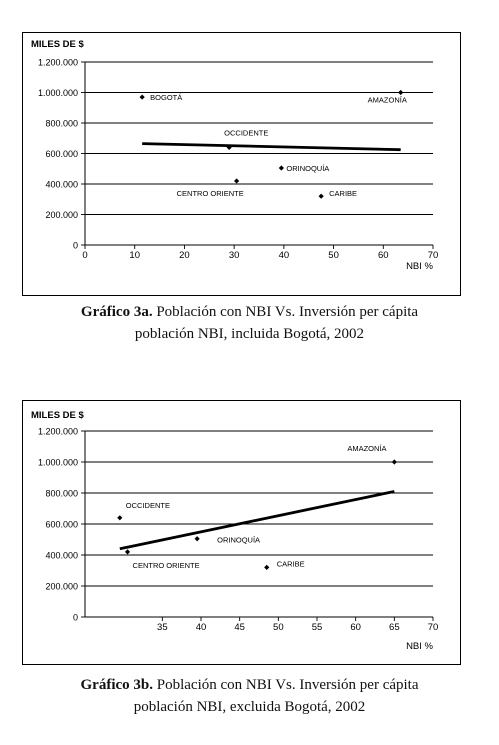  Describe the element at coordinates (116, 312) in the screenshot. I see `caption-a-label: Gráfico 3a.` at that location.